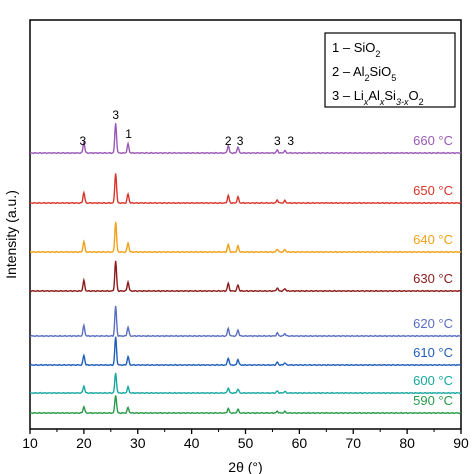 The image size is (474, 474). I want to click on legend-box, so click(390, 70).